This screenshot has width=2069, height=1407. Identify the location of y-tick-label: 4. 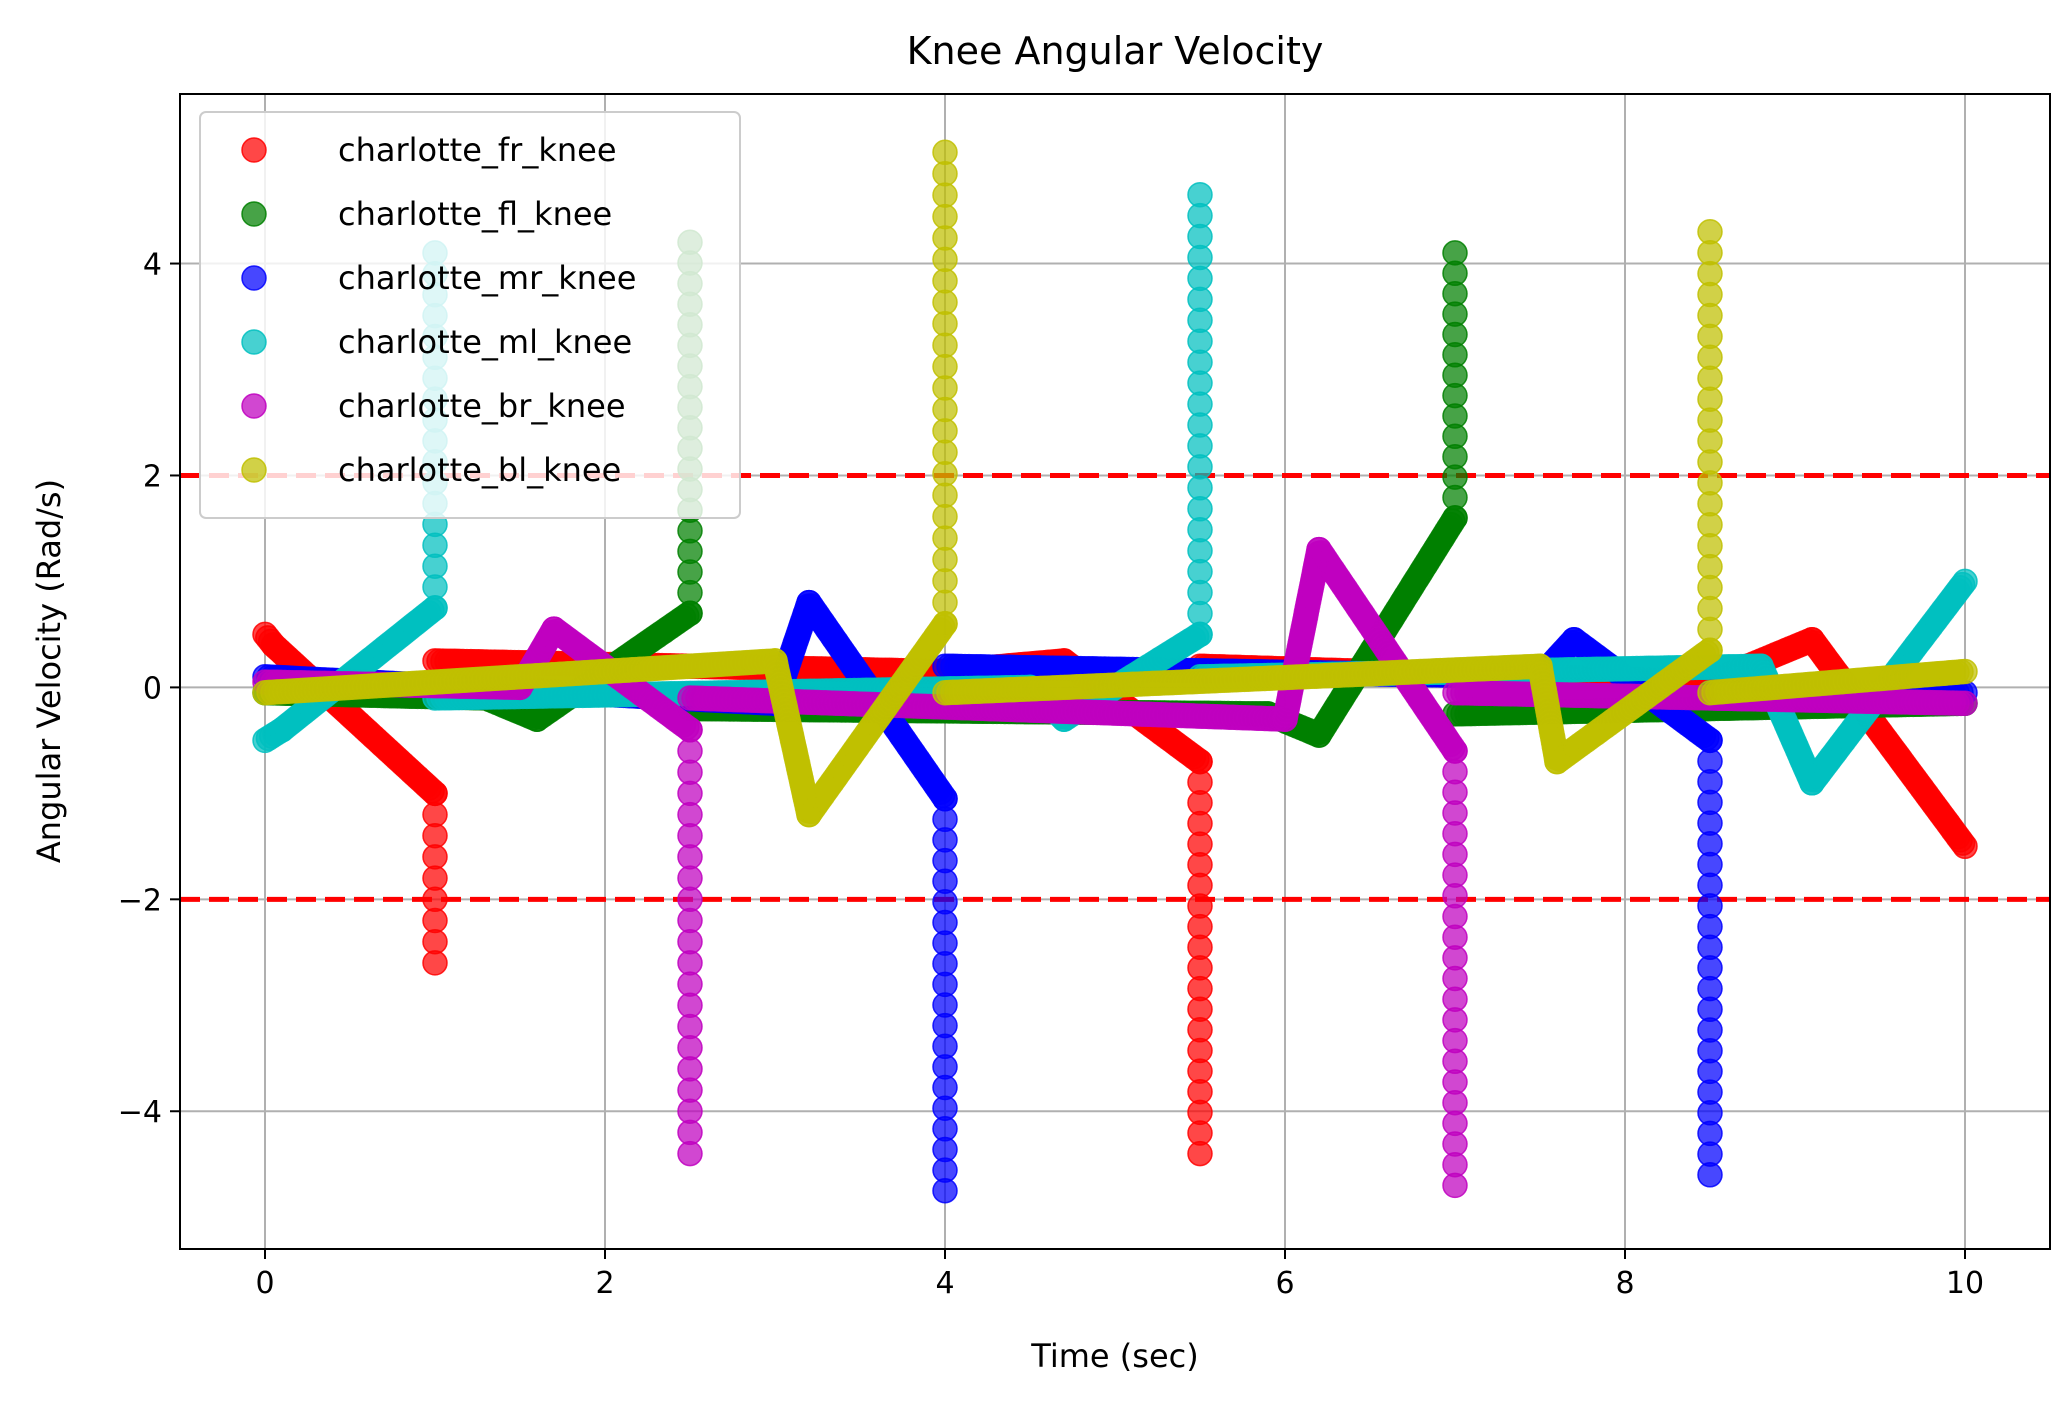
(152, 265).